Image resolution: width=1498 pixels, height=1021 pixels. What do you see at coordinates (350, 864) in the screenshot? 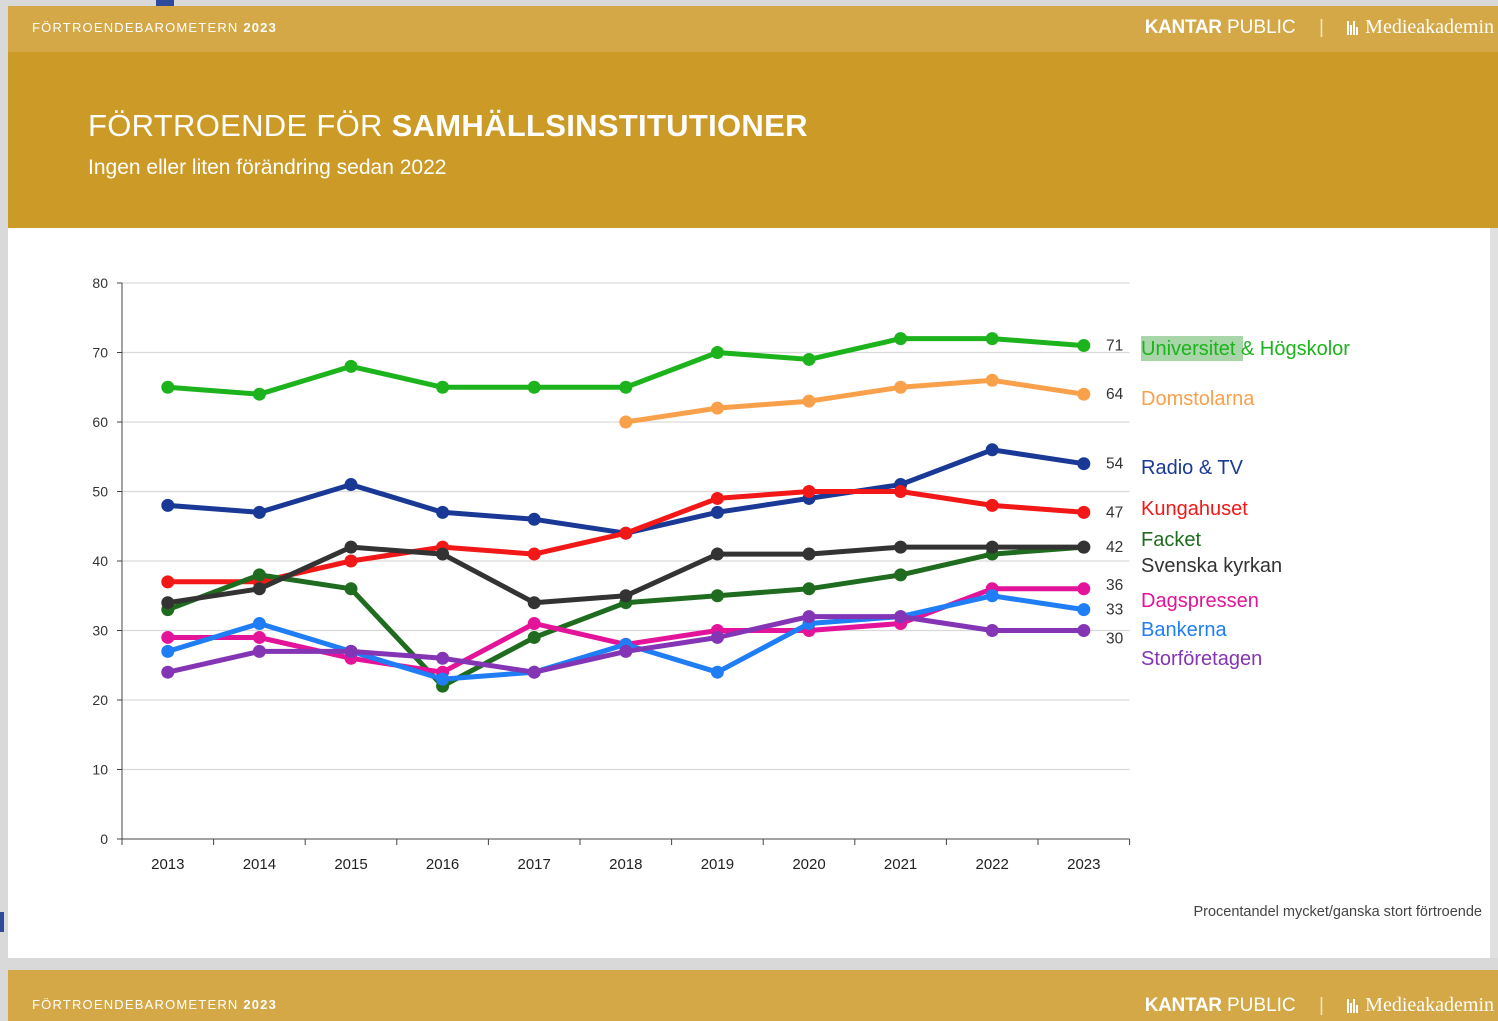
I see `x-tick-label: 2015` at bounding box center [350, 864].